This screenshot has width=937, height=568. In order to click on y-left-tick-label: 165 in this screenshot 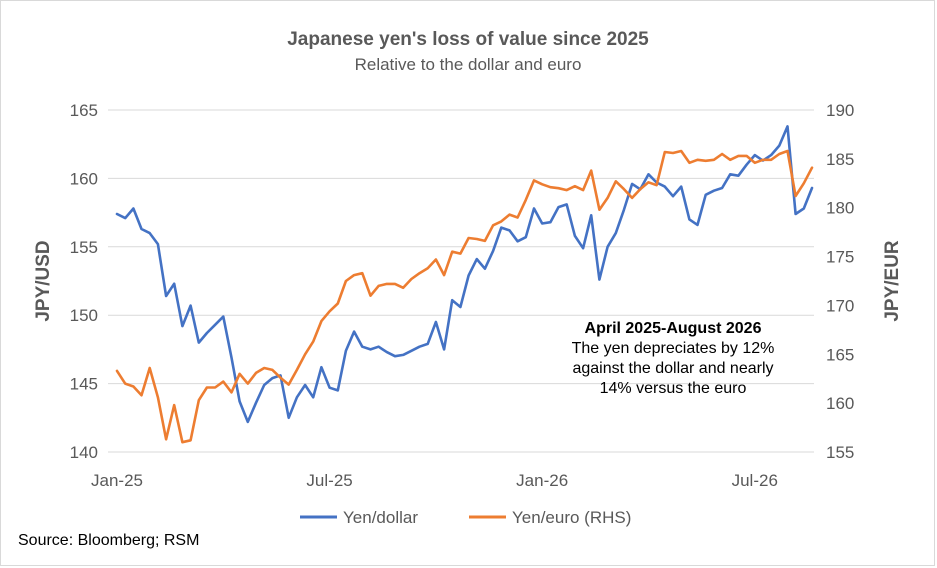, I will do `click(84, 110)`.